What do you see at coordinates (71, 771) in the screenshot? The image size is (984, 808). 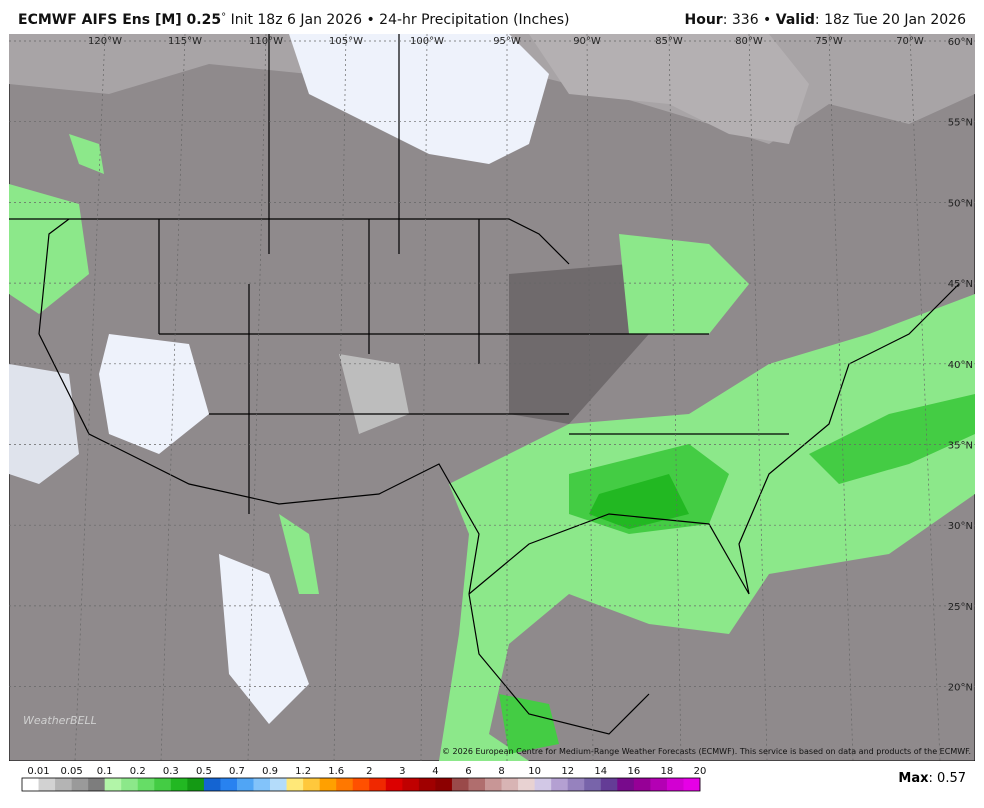 I see `colorbar-label: 0.05` at bounding box center [71, 771].